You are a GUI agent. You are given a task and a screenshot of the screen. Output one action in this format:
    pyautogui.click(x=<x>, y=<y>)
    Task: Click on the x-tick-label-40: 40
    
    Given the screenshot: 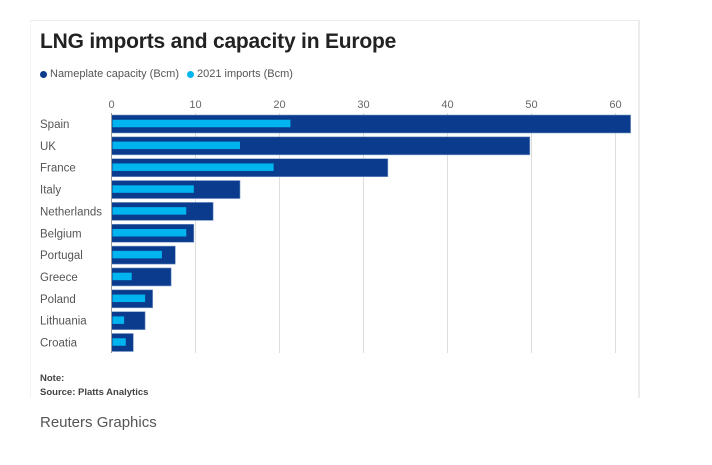 What is the action you would take?
    pyautogui.click(x=447, y=105)
    